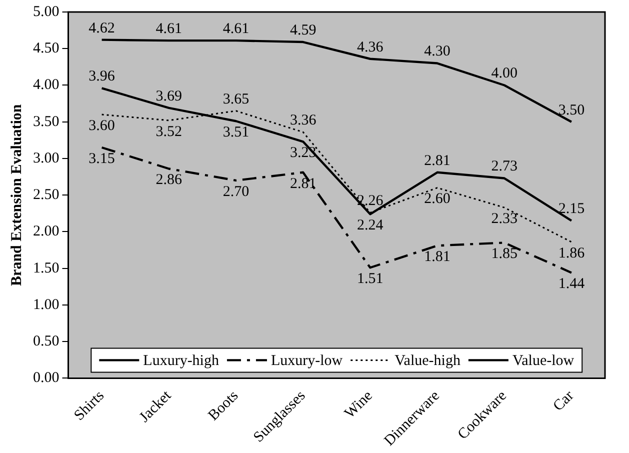 This screenshot has width=629, height=453. I want to click on data-label: 2.60, so click(437, 199).